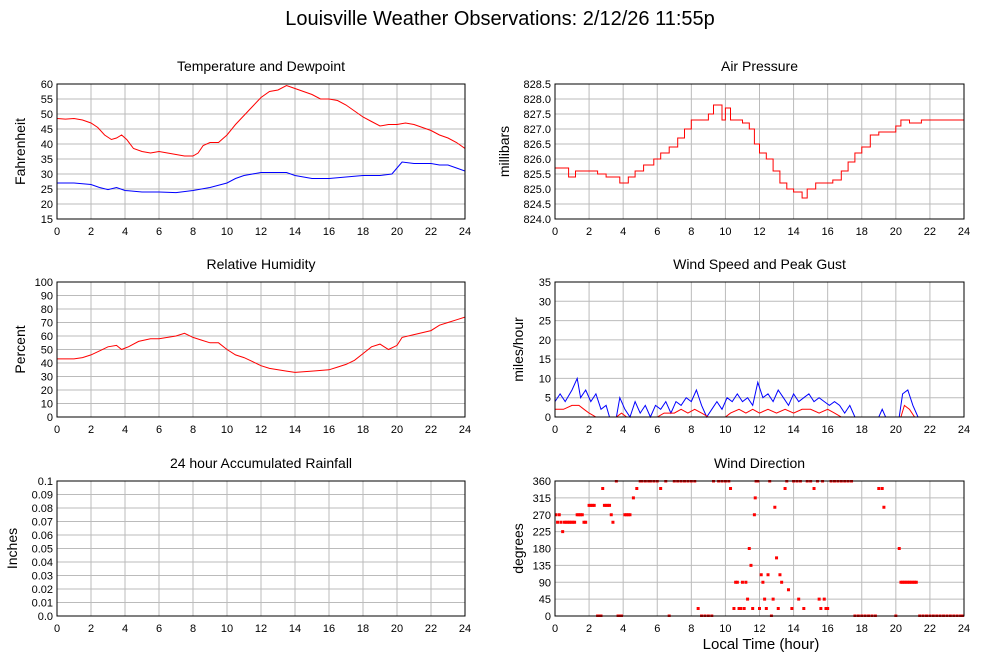 The width and height of the screenshot is (1000, 660). I want to click on humidity-y-tick-label: 0, so click(50, 418).